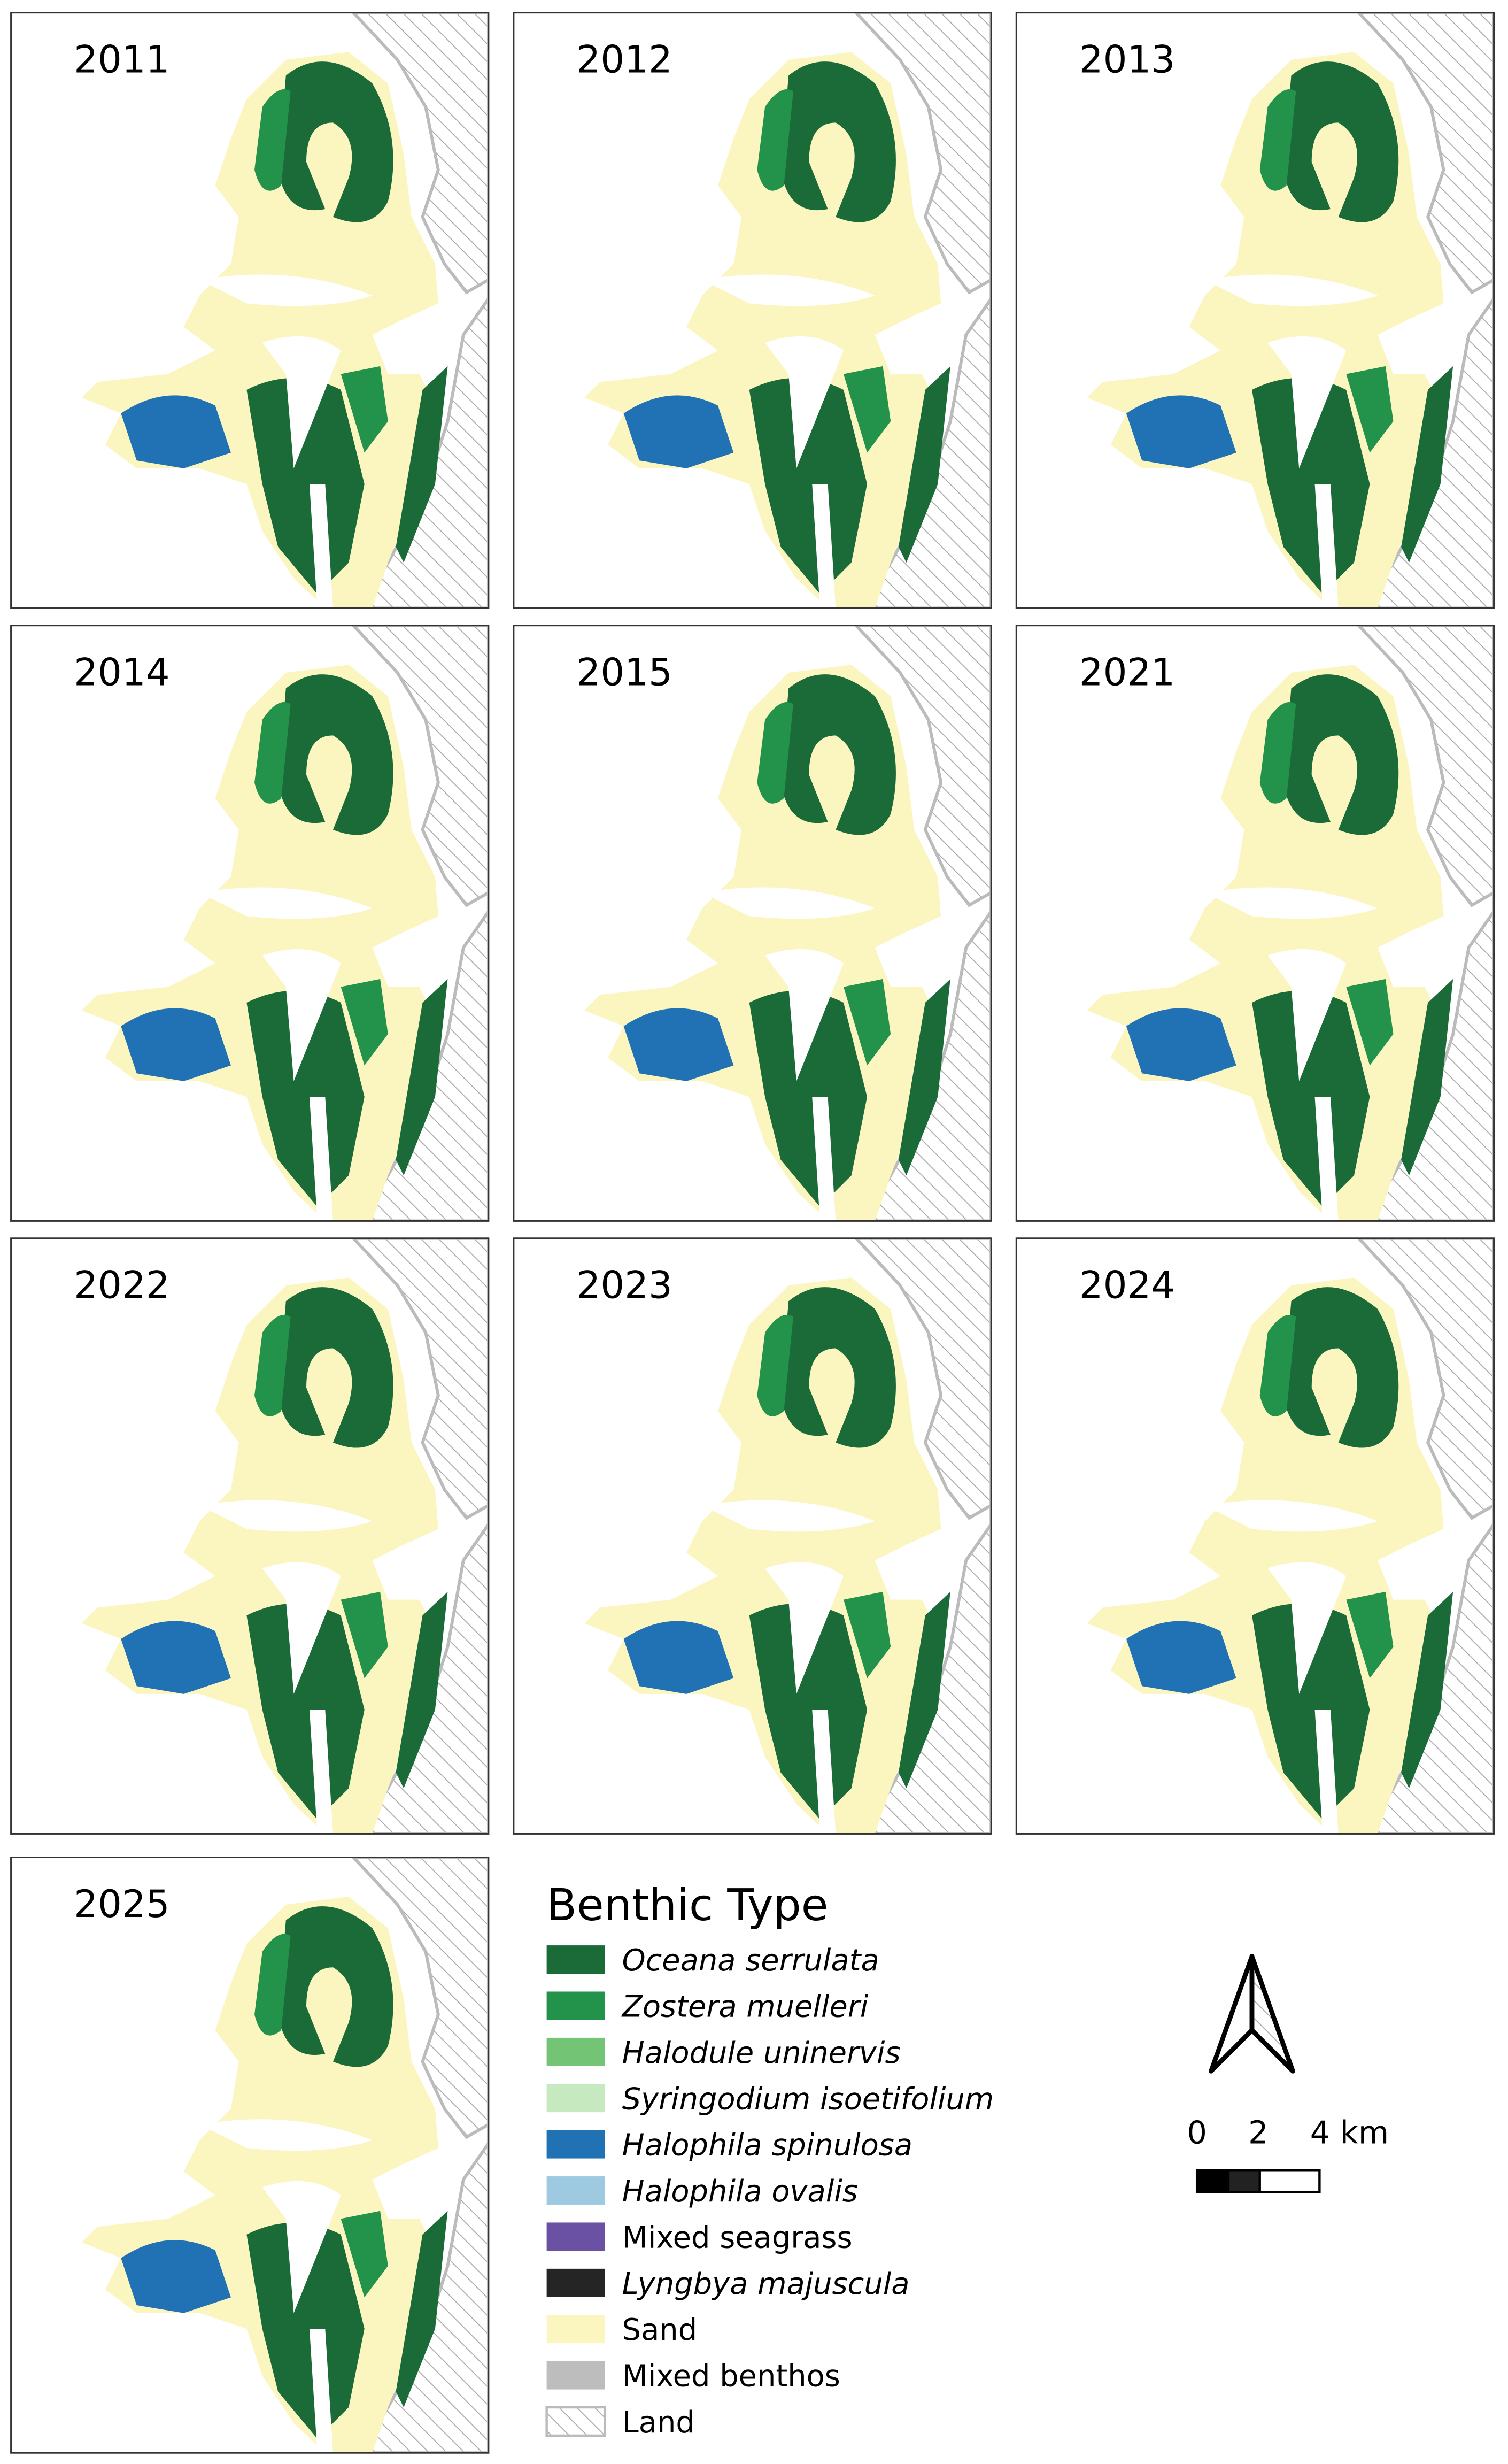 The width and height of the screenshot is (1508, 2464). Describe the element at coordinates (737, 2237) in the screenshot. I see `legend-label: Mixed seagrass` at that location.